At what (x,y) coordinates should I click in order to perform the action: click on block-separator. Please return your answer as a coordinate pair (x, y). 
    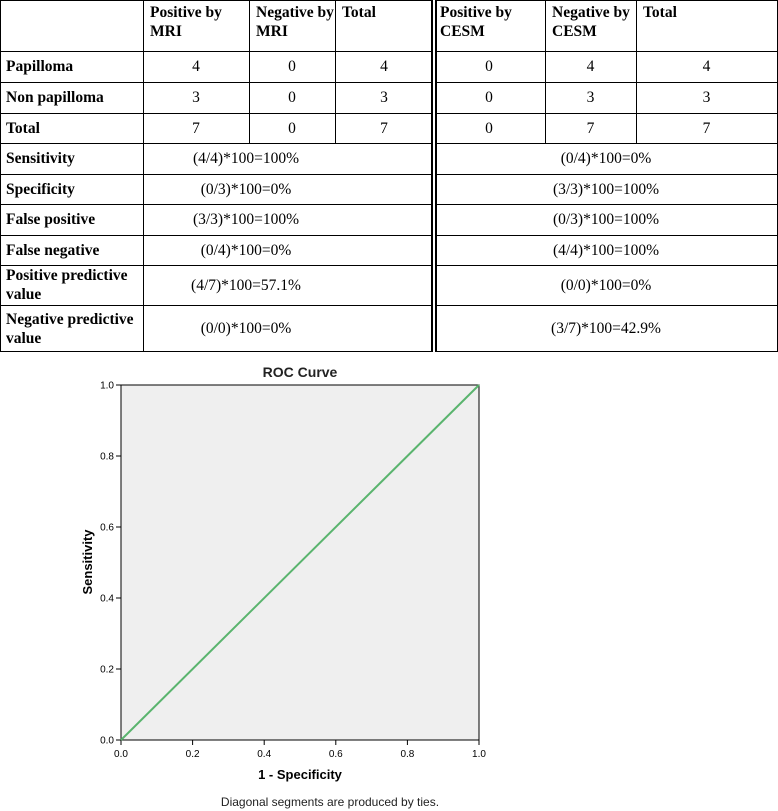
    Looking at the image, I should click on (434, 176).